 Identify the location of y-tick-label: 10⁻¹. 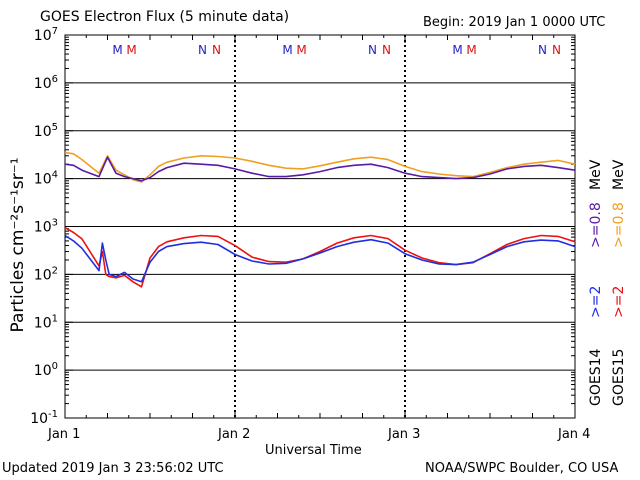
(44, 418).